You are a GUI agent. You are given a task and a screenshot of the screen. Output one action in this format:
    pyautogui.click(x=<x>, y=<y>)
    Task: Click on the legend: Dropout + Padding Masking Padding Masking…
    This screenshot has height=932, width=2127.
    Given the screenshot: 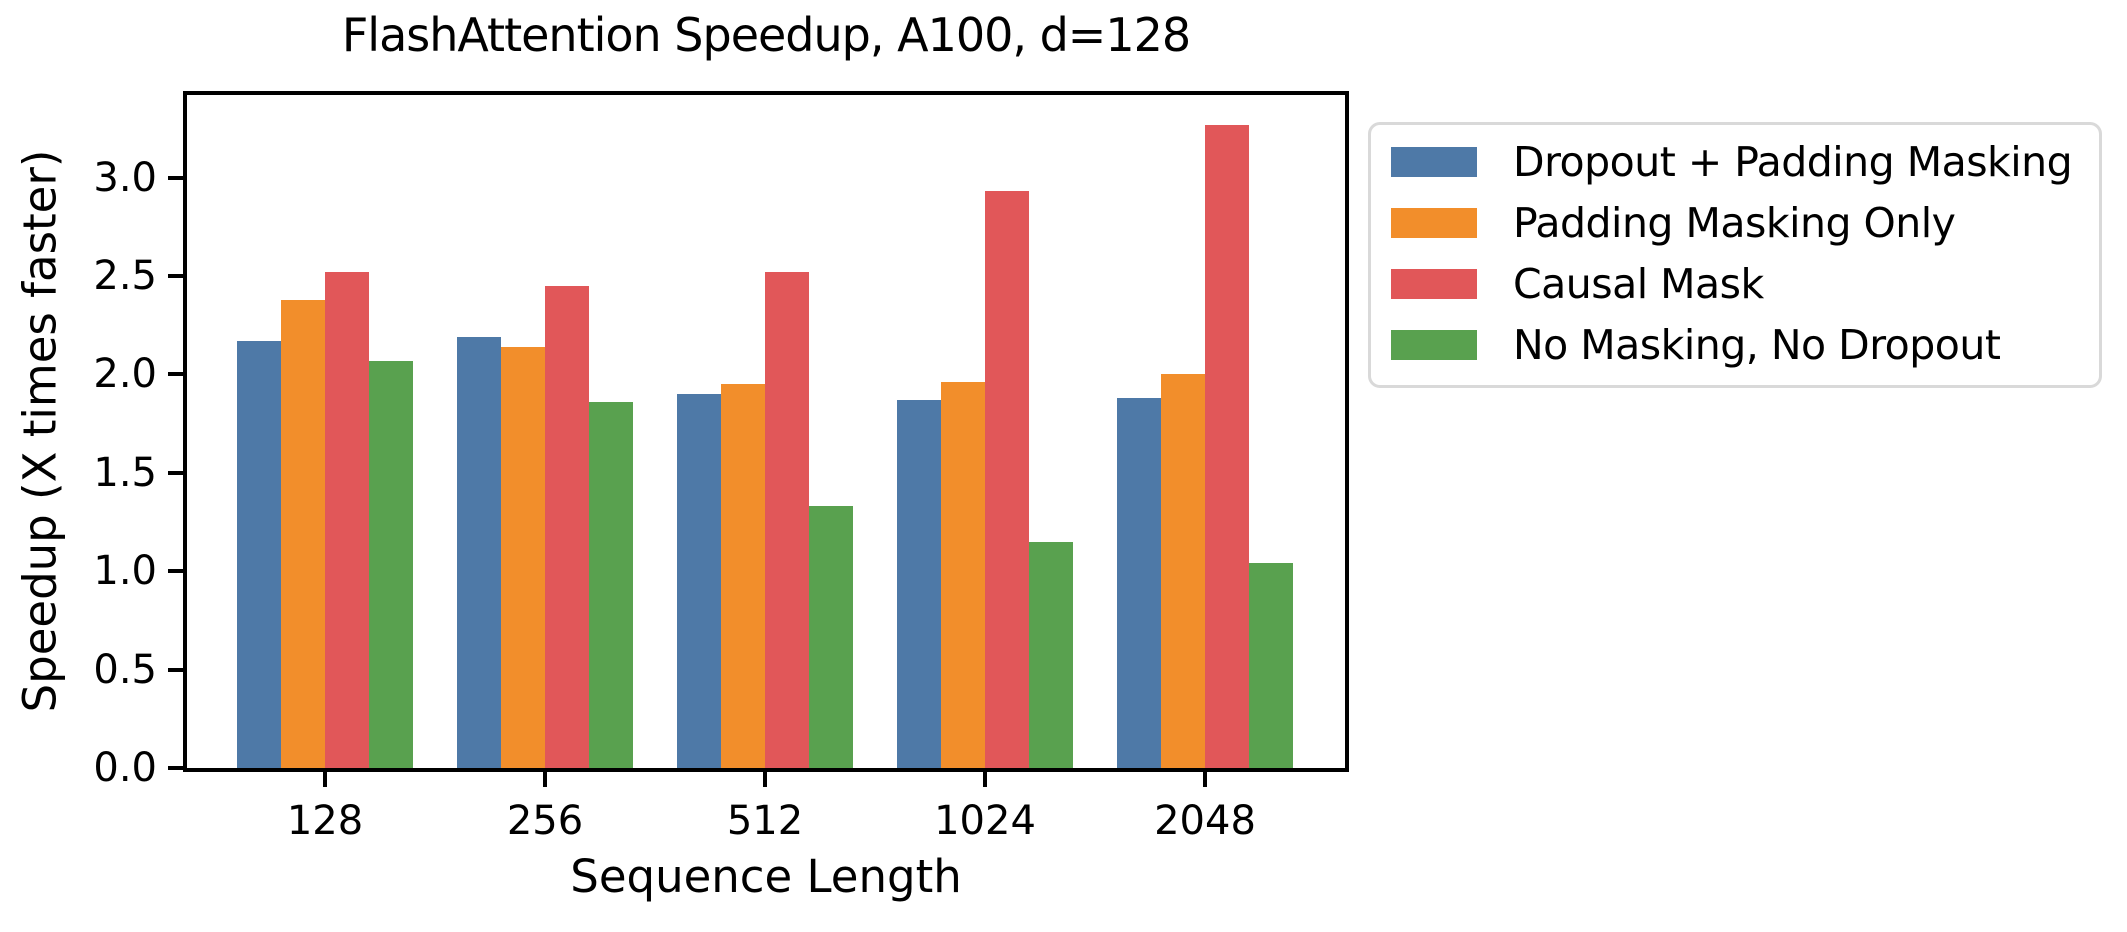 What is the action you would take?
    pyautogui.click(x=1735, y=255)
    